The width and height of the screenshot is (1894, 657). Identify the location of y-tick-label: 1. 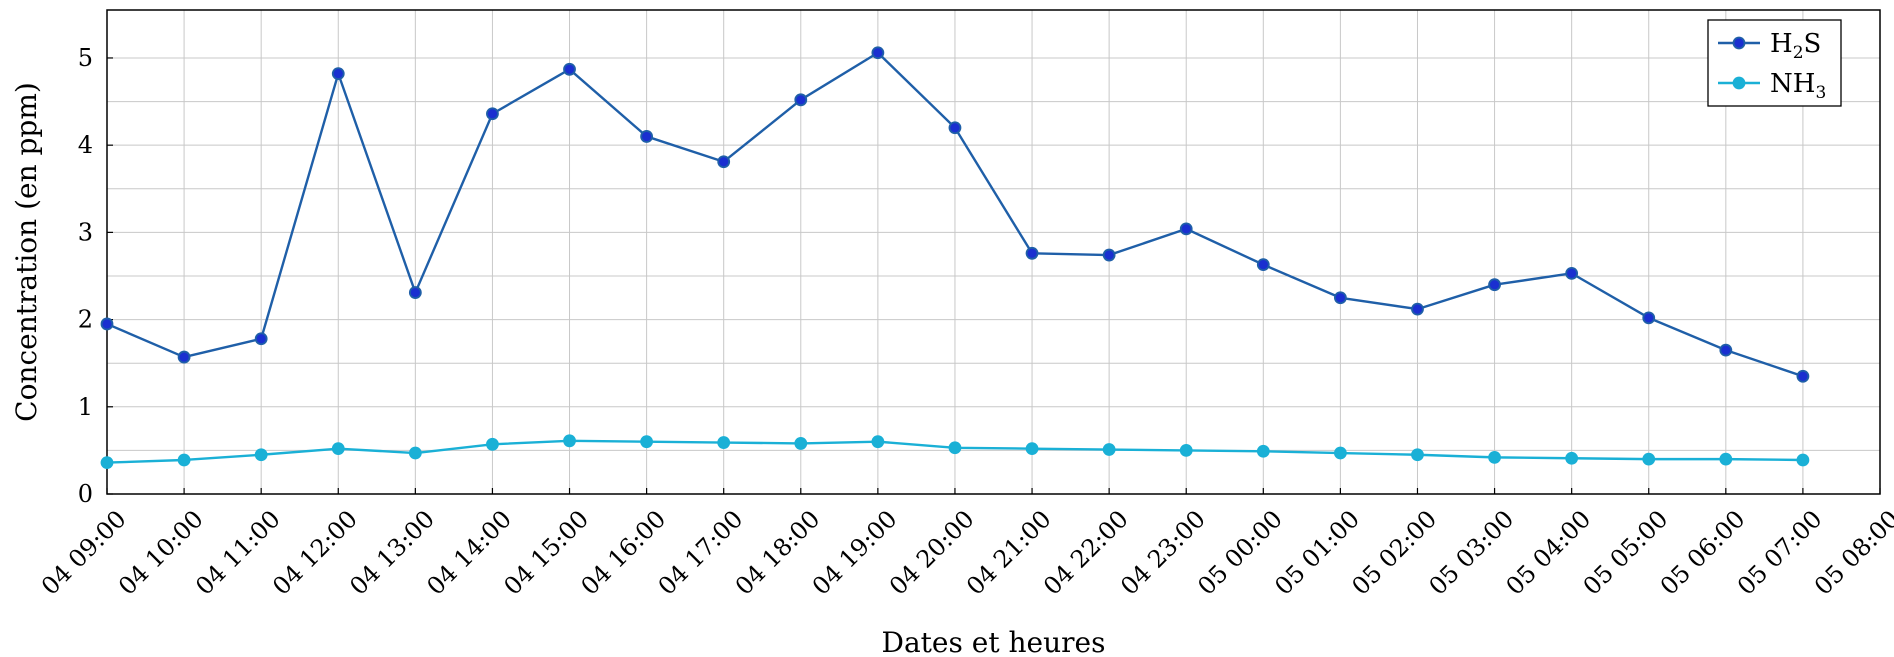
(85, 407).